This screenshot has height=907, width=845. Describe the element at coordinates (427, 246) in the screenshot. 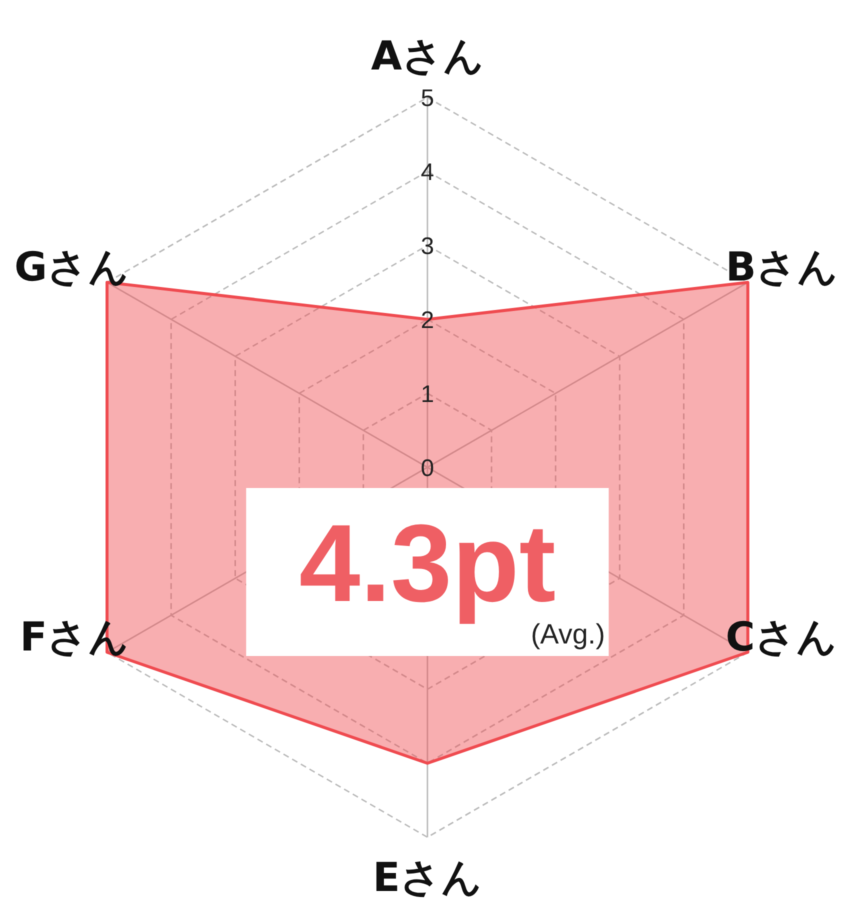

I see `y-tick-label: 3` at that location.